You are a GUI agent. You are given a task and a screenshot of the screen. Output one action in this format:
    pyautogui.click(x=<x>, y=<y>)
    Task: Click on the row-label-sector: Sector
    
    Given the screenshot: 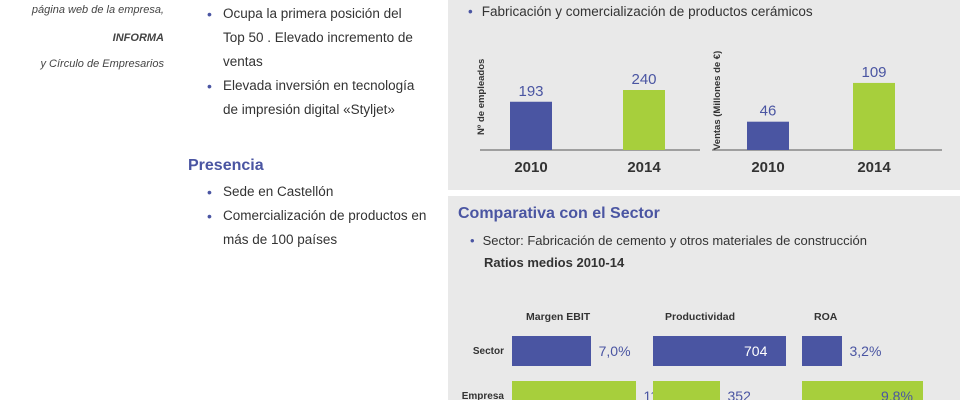 What is the action you would take?
    pyautogui.click(x=488, y=351)
    